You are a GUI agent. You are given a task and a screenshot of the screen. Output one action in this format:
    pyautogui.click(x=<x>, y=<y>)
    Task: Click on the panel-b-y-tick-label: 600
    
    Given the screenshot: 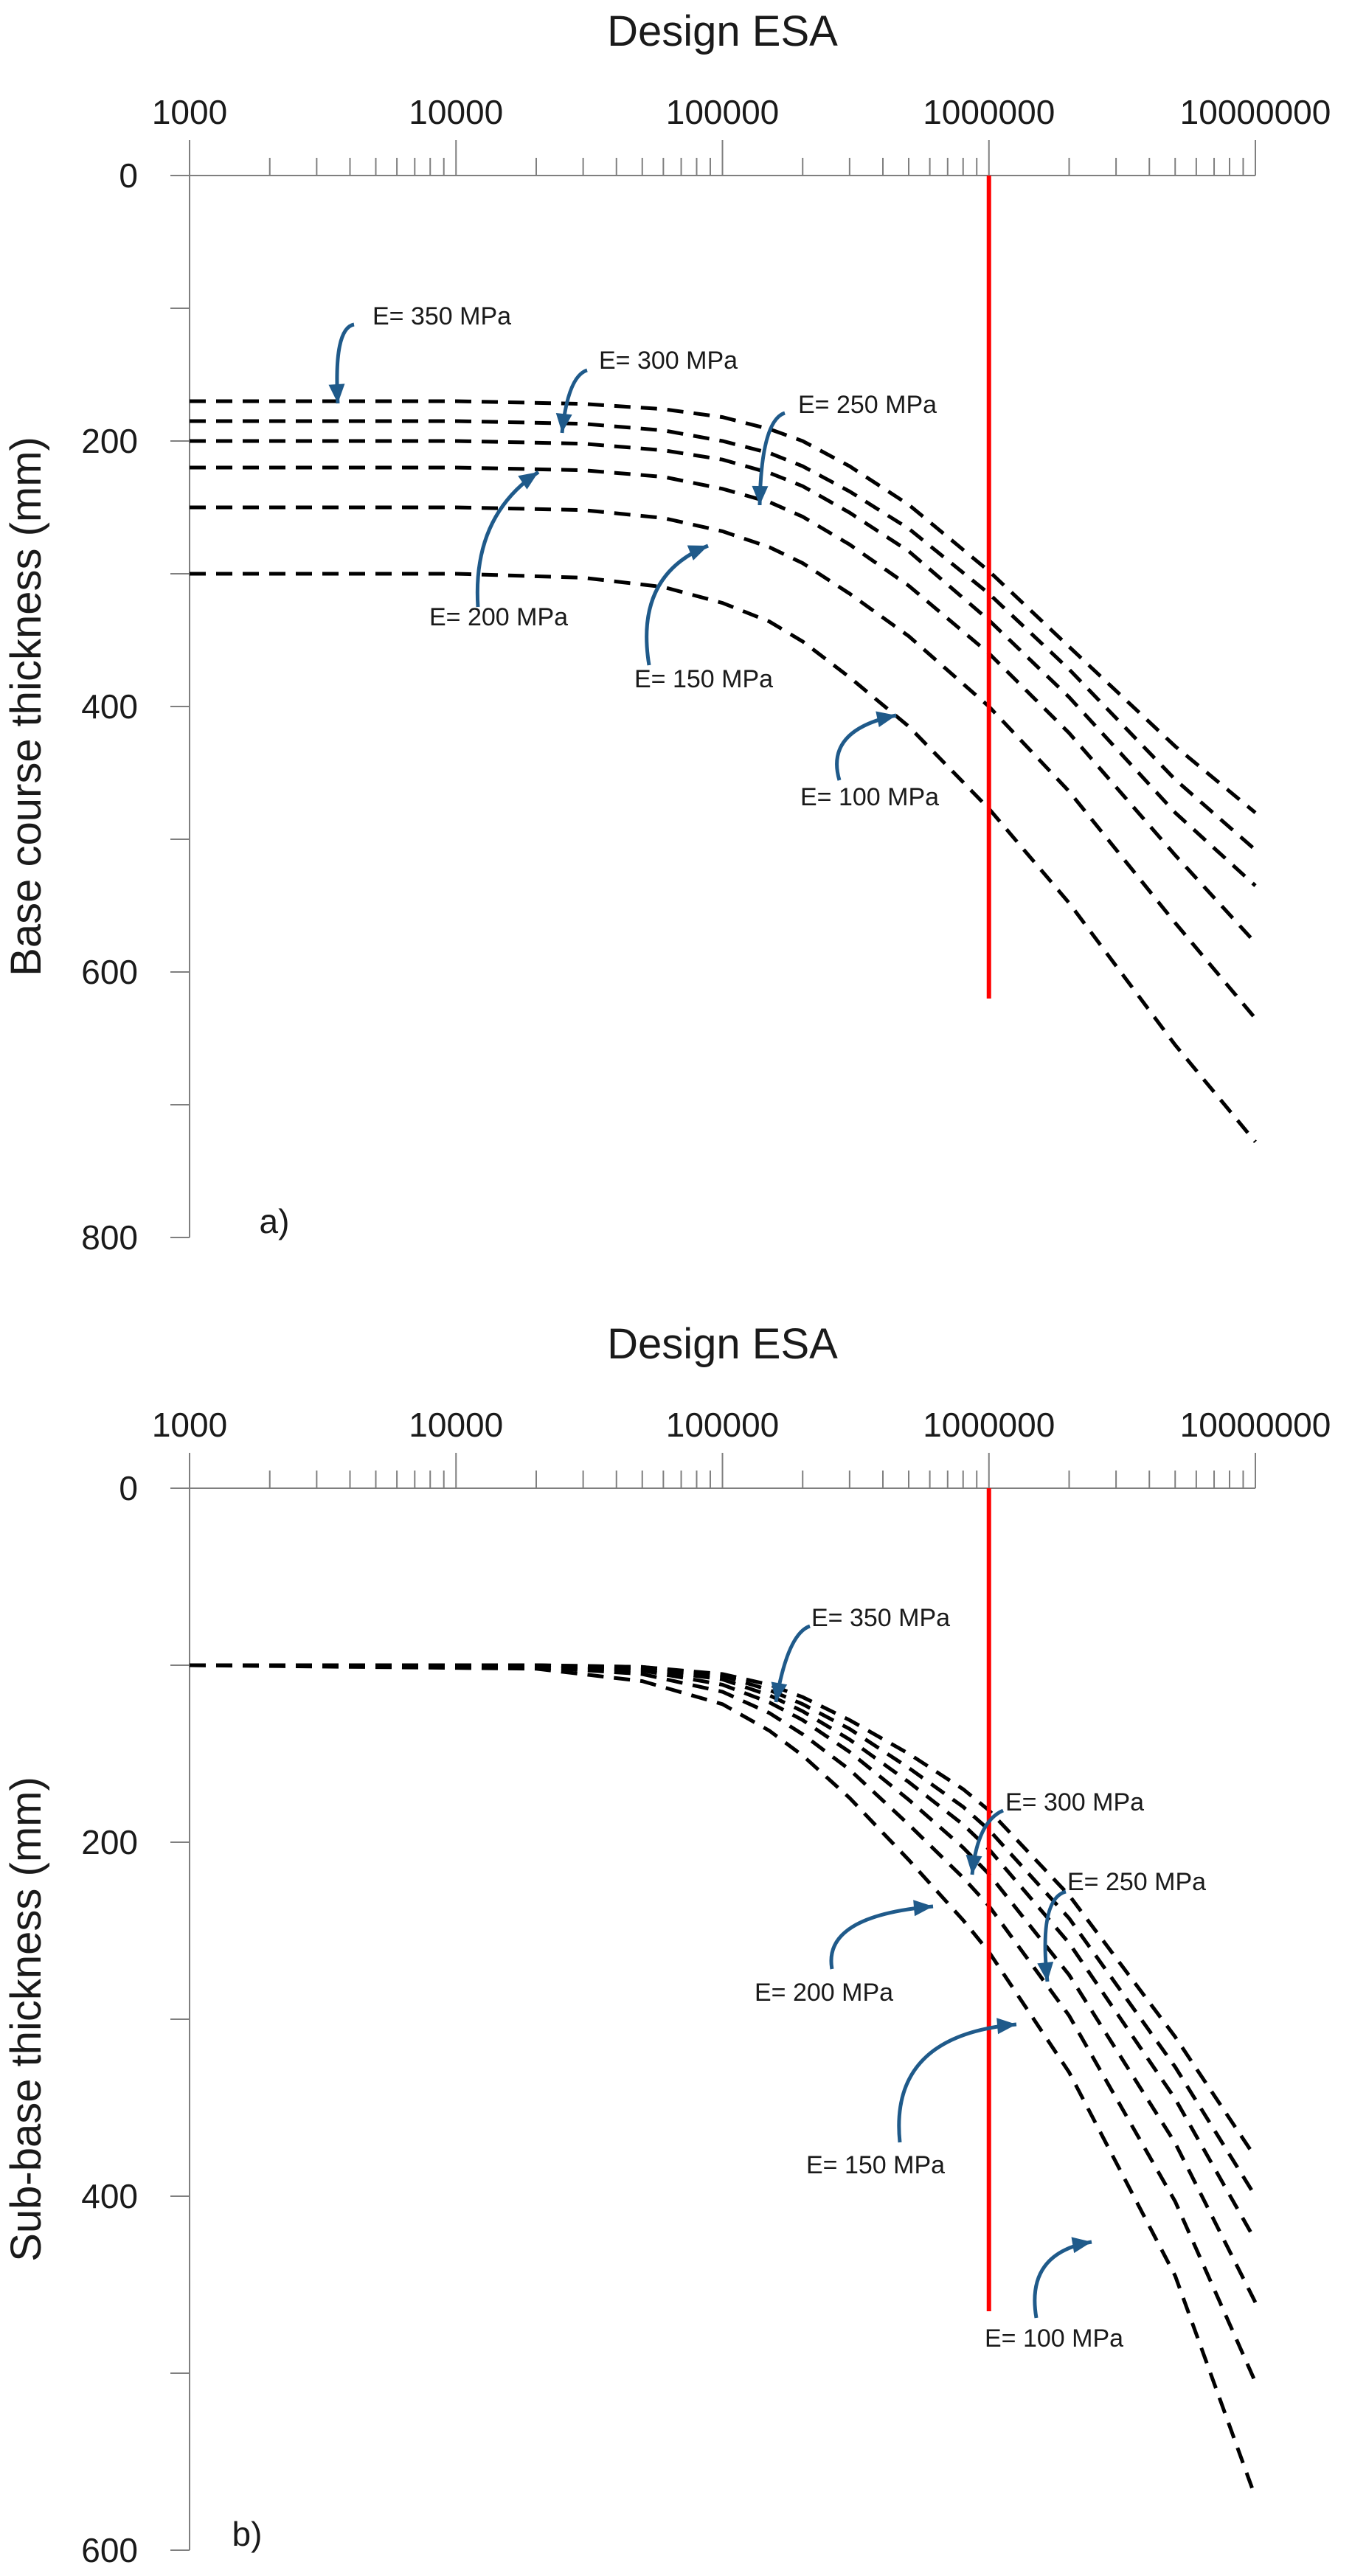 What is the action you would take?
    pyautogui.click(x=109, y=2550)
    